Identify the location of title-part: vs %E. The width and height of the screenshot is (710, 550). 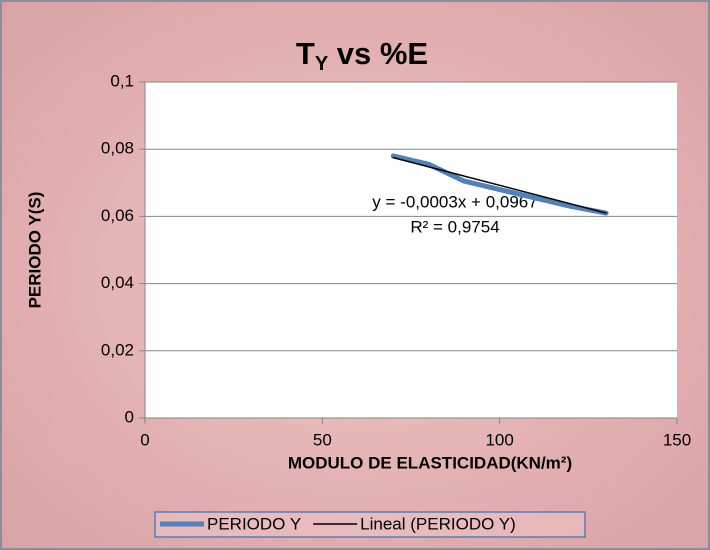
(378, 53).